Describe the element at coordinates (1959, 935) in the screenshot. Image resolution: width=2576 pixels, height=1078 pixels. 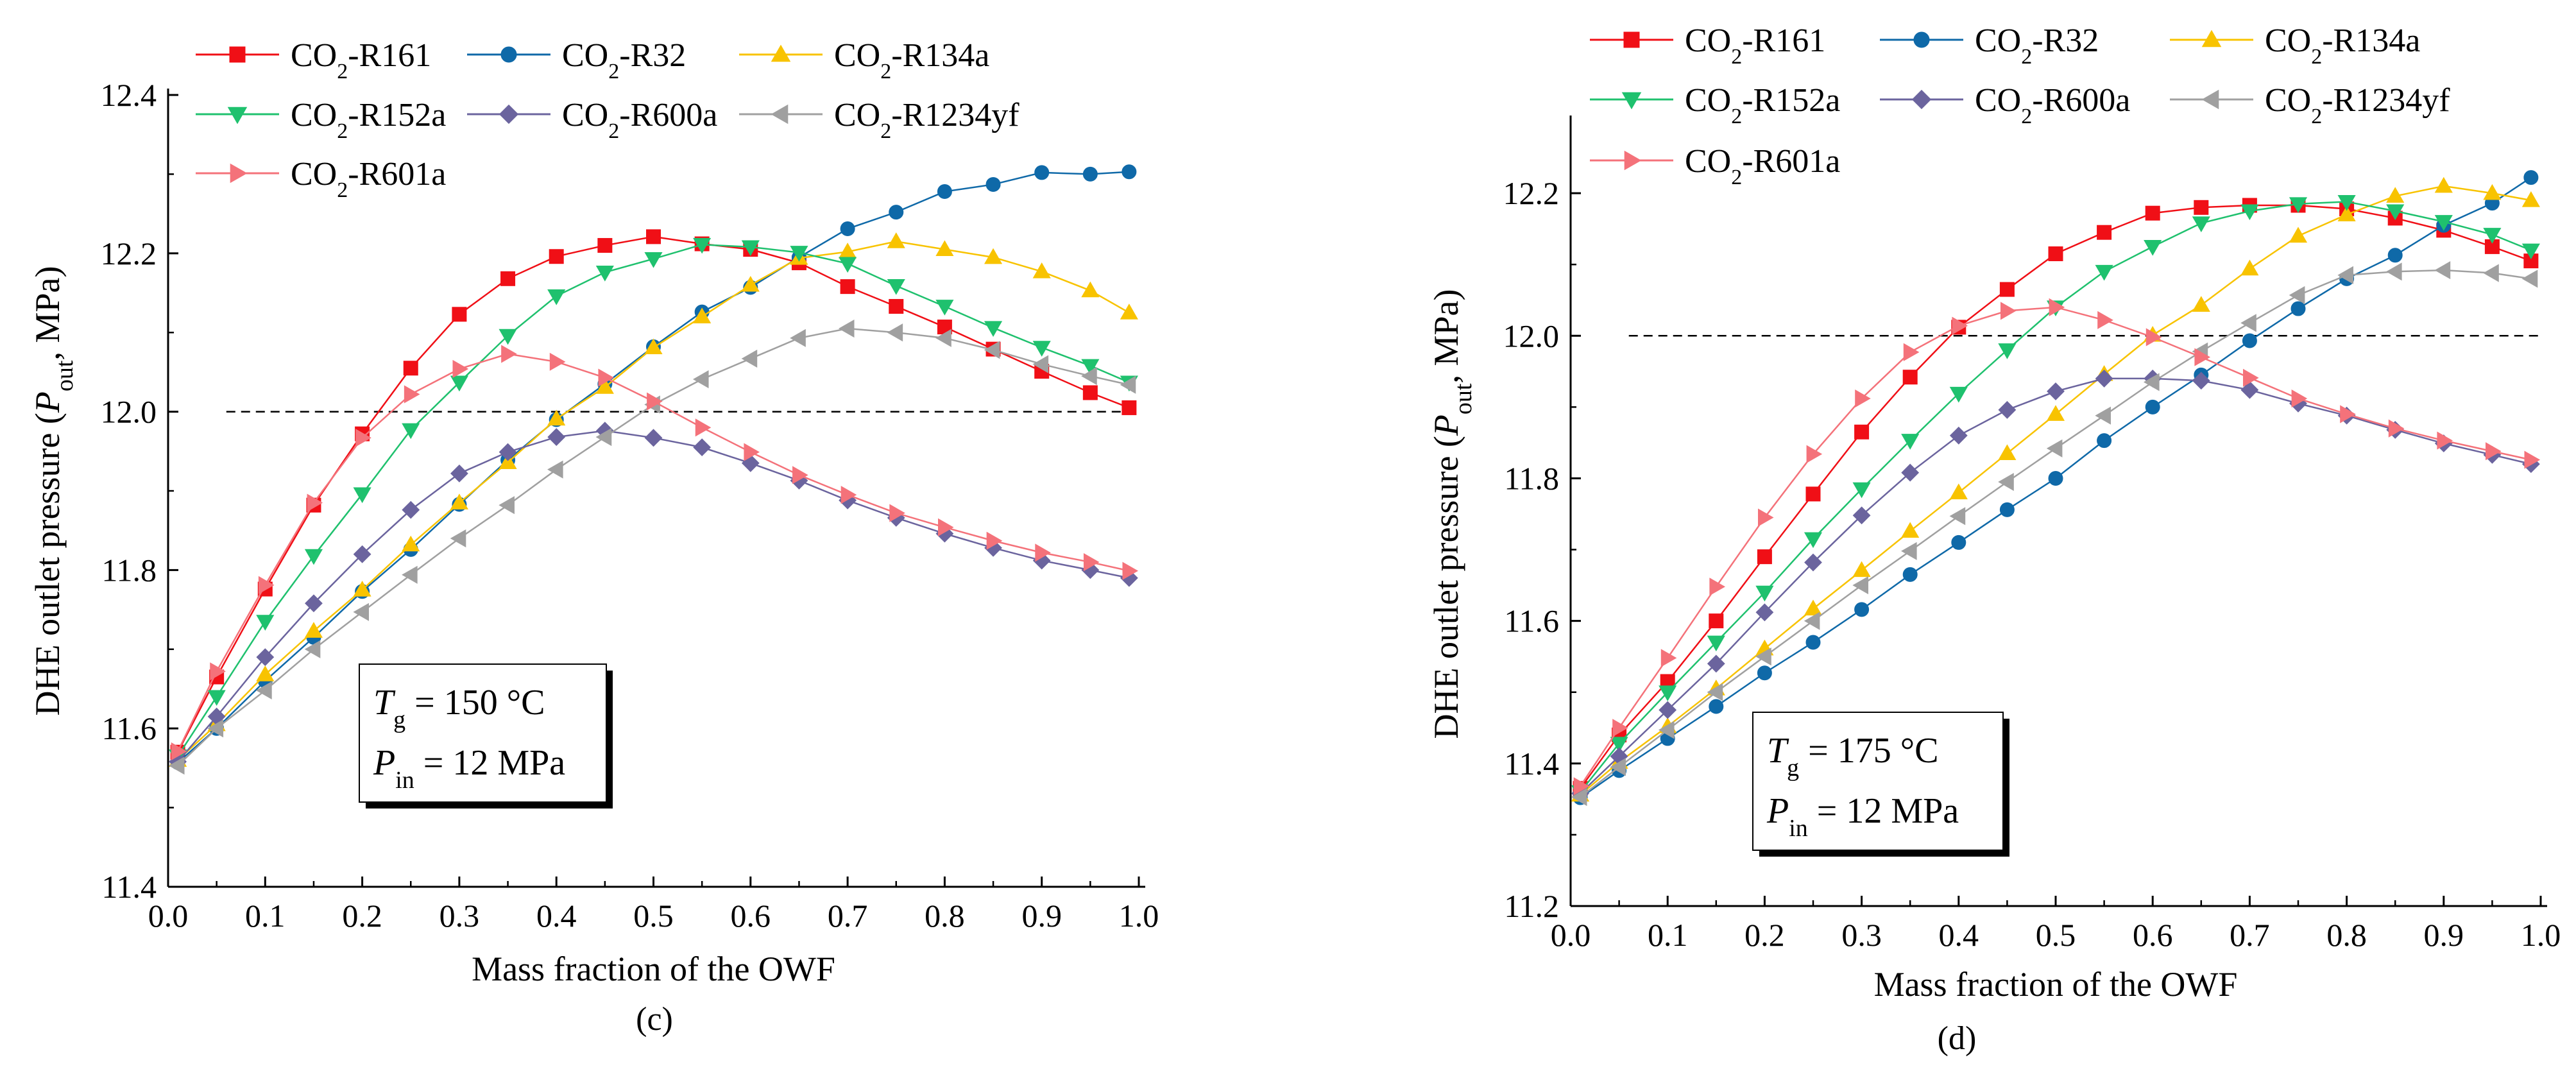
I see `x-tick-label-d: 0.4` at that location.